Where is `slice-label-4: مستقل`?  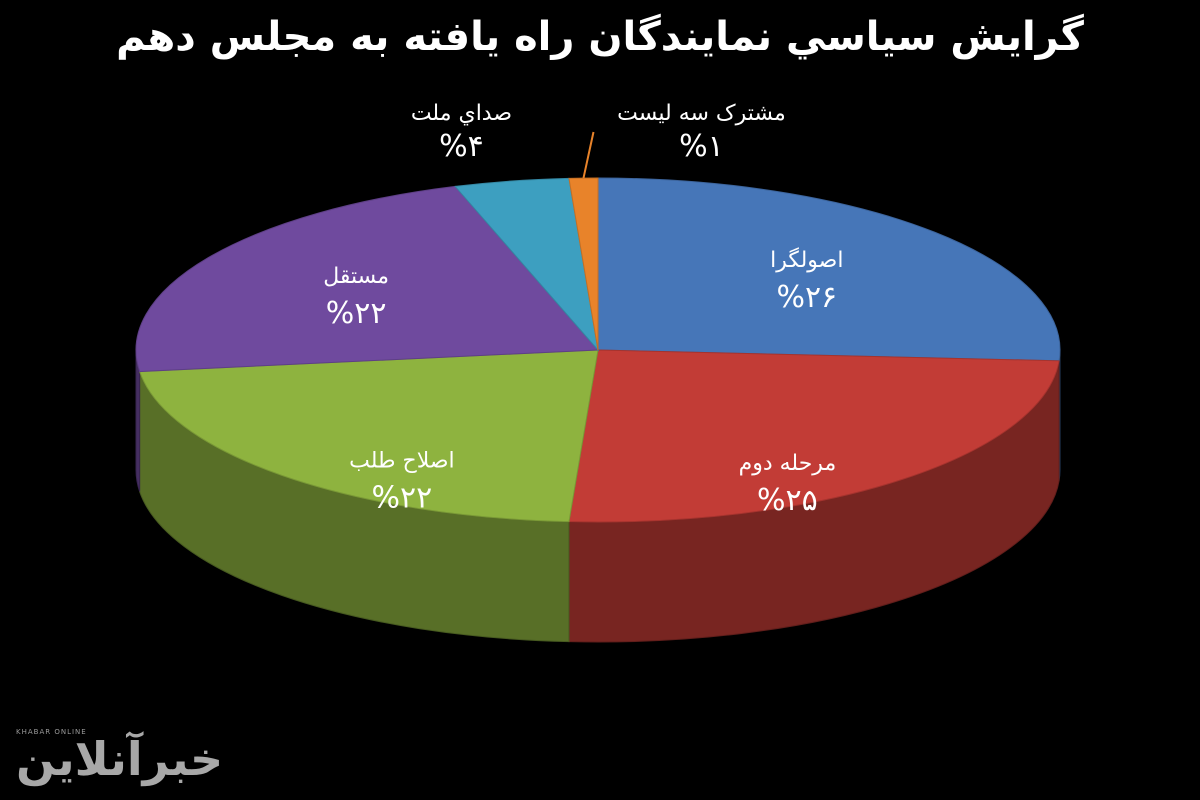 slice-label-4: مستقل is located at coordinates (356, 276).